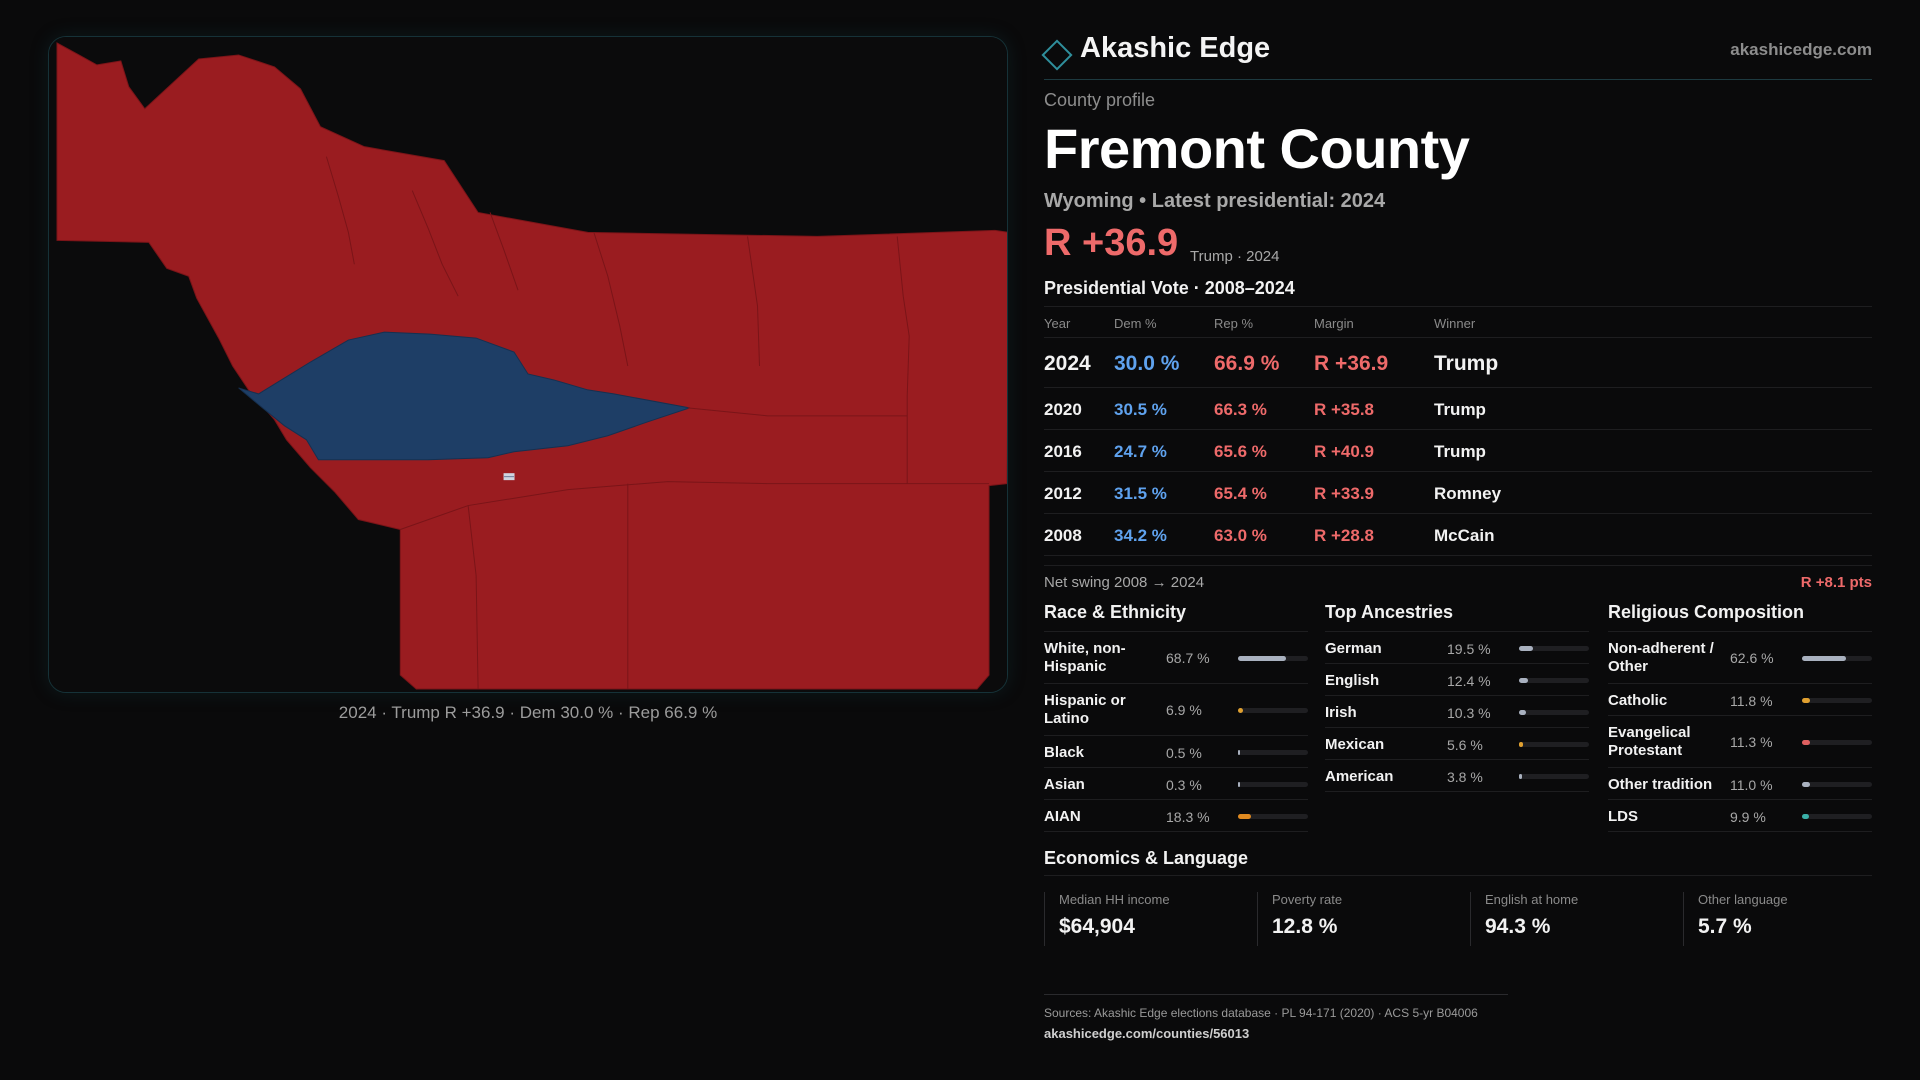 This screenshot has height=1080, width=1920. Describe the element at coordinates (1146, 858) in the screenshot. I see `economics-section-title: Economics & Language` at that location.